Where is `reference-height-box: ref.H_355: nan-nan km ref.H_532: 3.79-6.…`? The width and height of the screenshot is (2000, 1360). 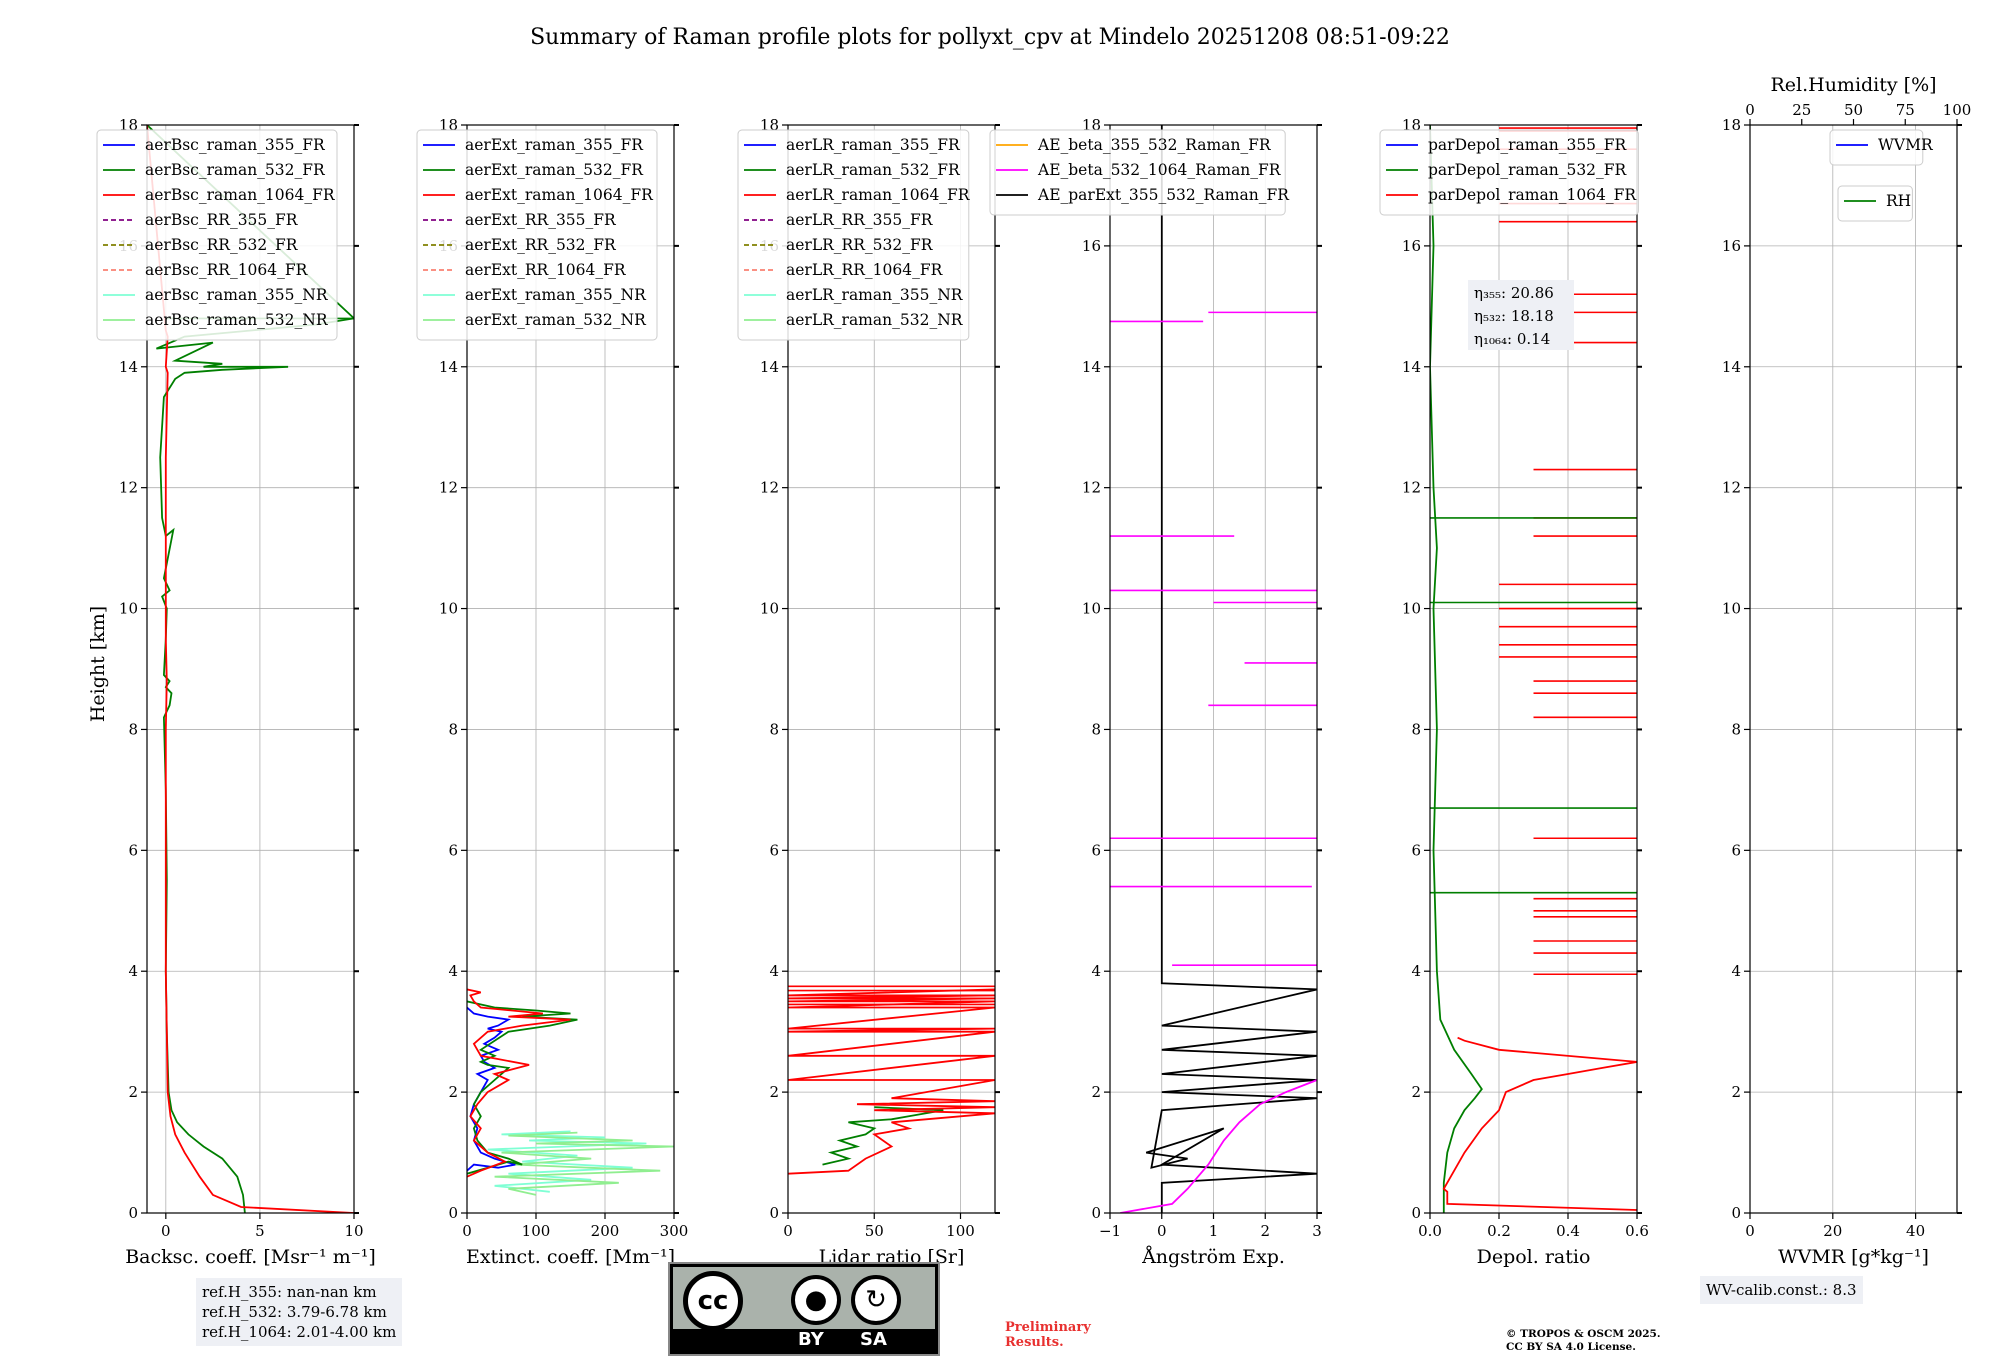
reference-height-box: ref.H_355: nan-nan km ref.H_532: 3.79-6.… is located at coordinates (299, 1312).